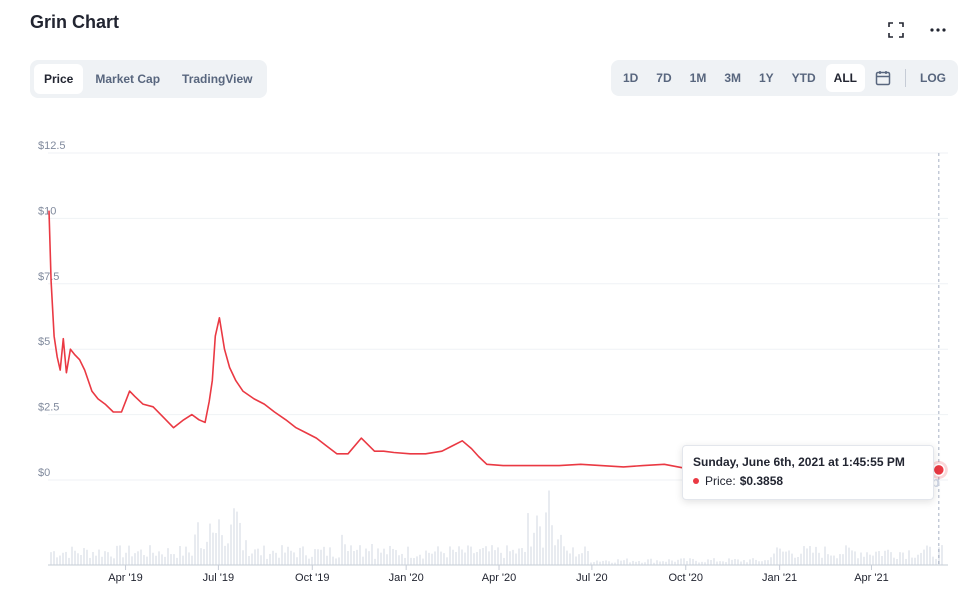 The image size is (962, 593). What do you see at coordinates (125, 578) in the screenshot?
I see `x-tick-label: Apr '19` at bounding box center [125, 578].